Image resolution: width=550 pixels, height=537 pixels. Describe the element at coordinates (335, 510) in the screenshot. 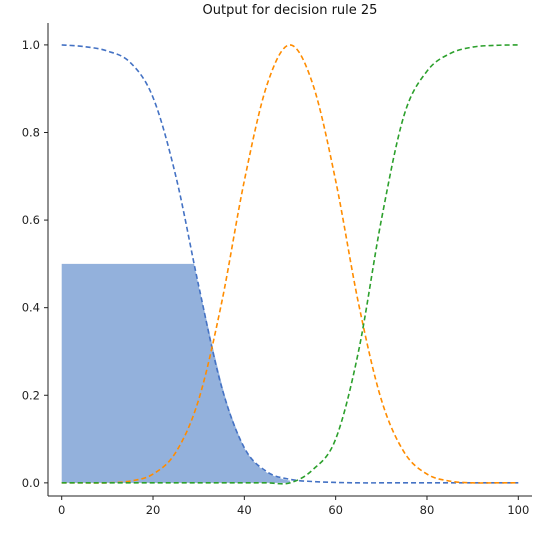

I see `x-tick-label: 60` at that location.